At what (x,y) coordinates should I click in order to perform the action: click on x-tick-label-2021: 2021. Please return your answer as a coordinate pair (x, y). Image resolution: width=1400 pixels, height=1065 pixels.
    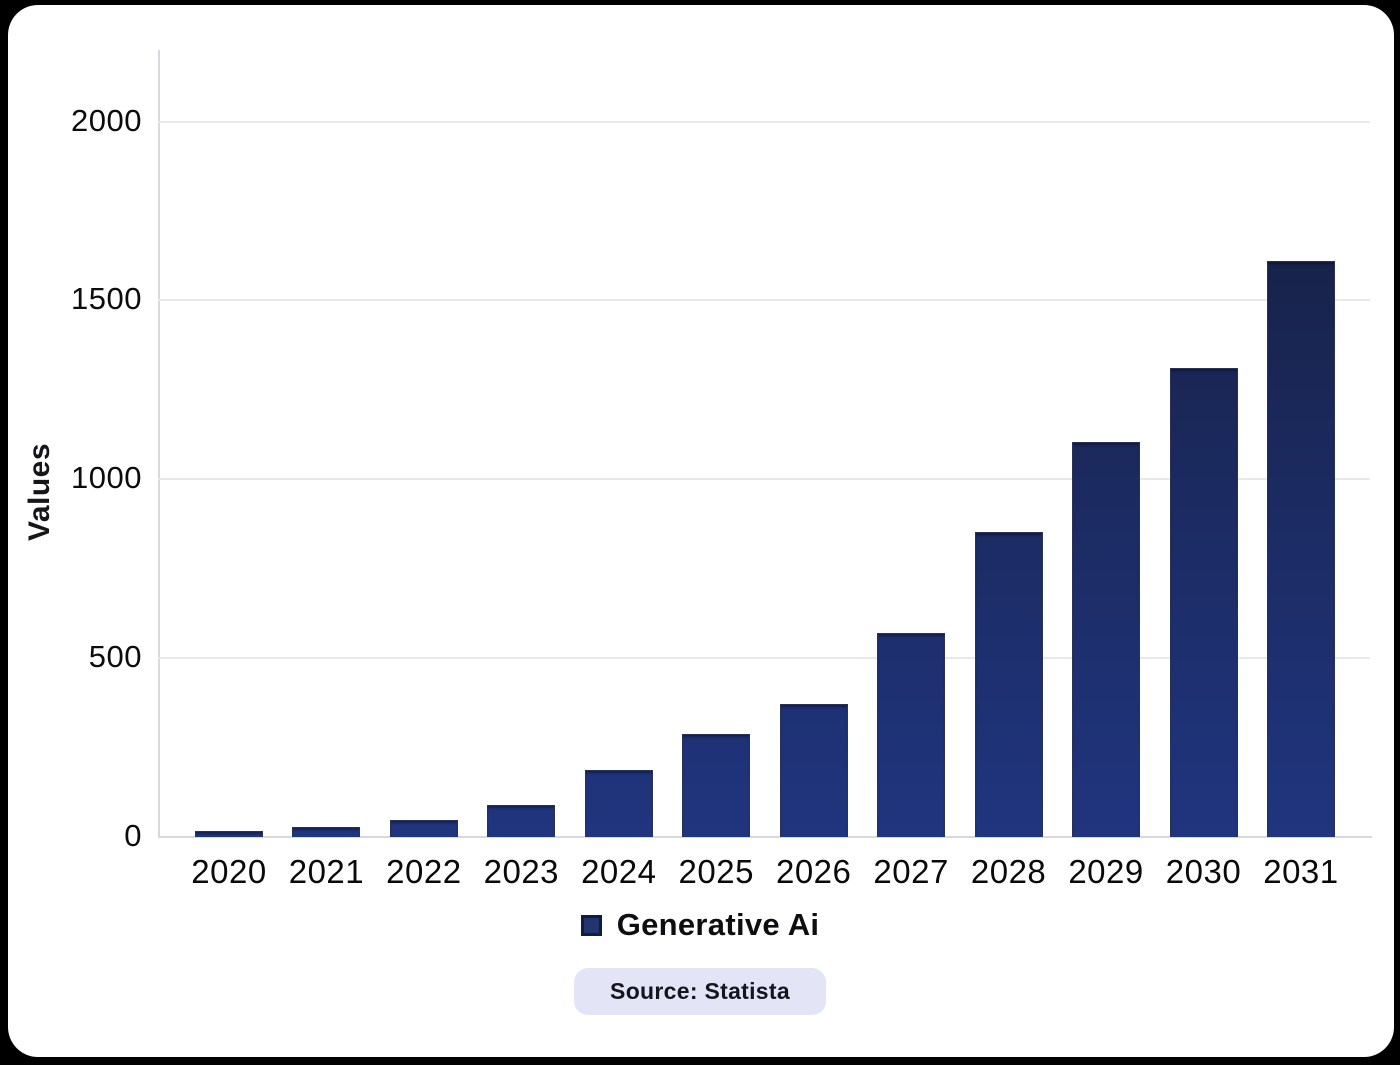
    Looking at the image, I should click on (326, 871).